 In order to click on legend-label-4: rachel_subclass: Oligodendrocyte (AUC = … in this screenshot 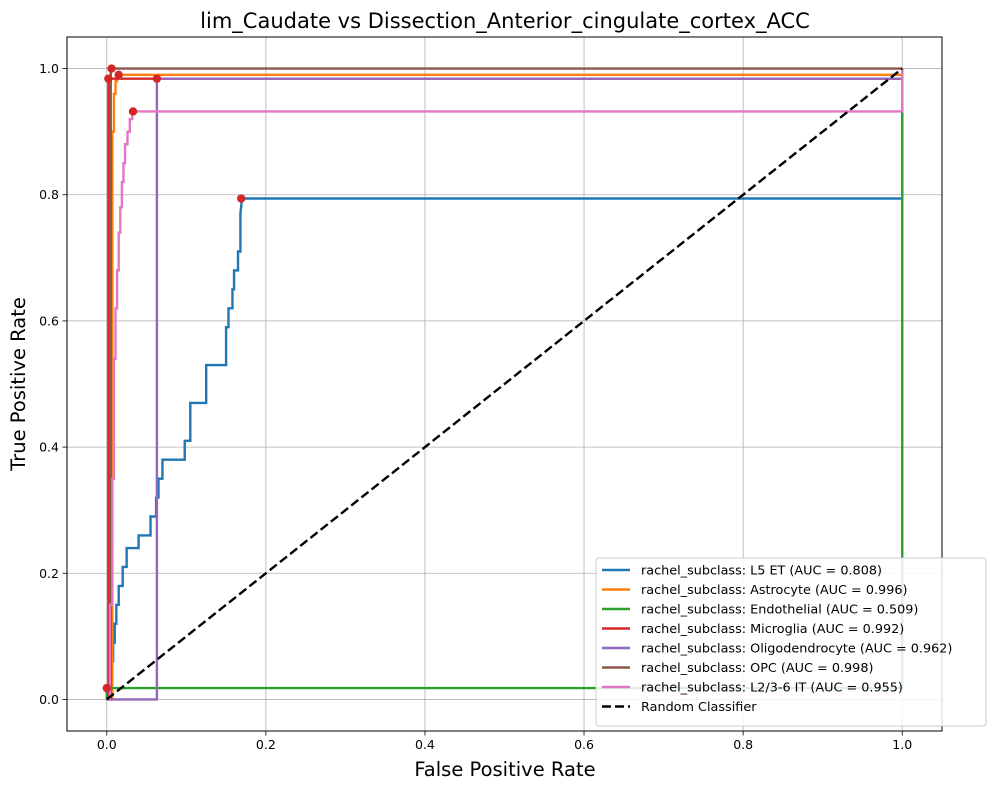, I will do `click(796, 649)`.